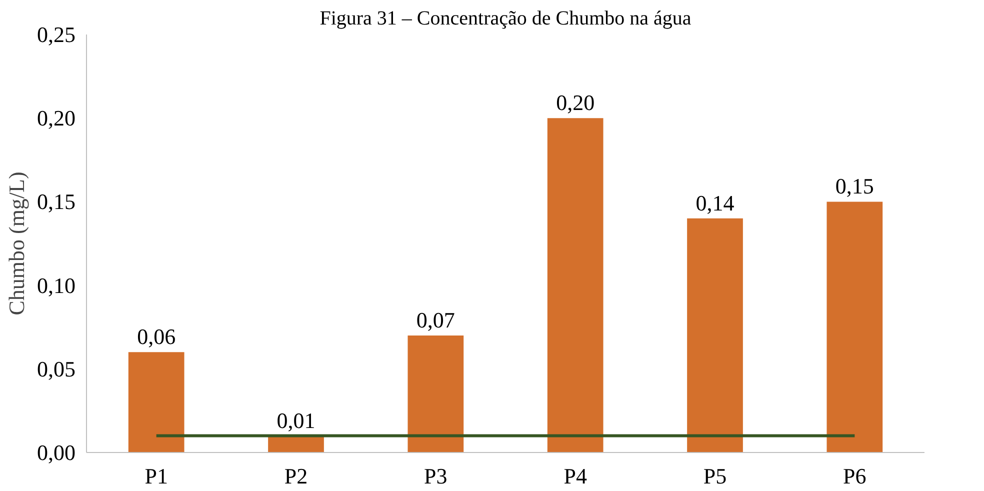  What do you see at coordinates (296, 476) in the screenshot?
I see `x-tick-label: P2` at bounding box center [296, 476].